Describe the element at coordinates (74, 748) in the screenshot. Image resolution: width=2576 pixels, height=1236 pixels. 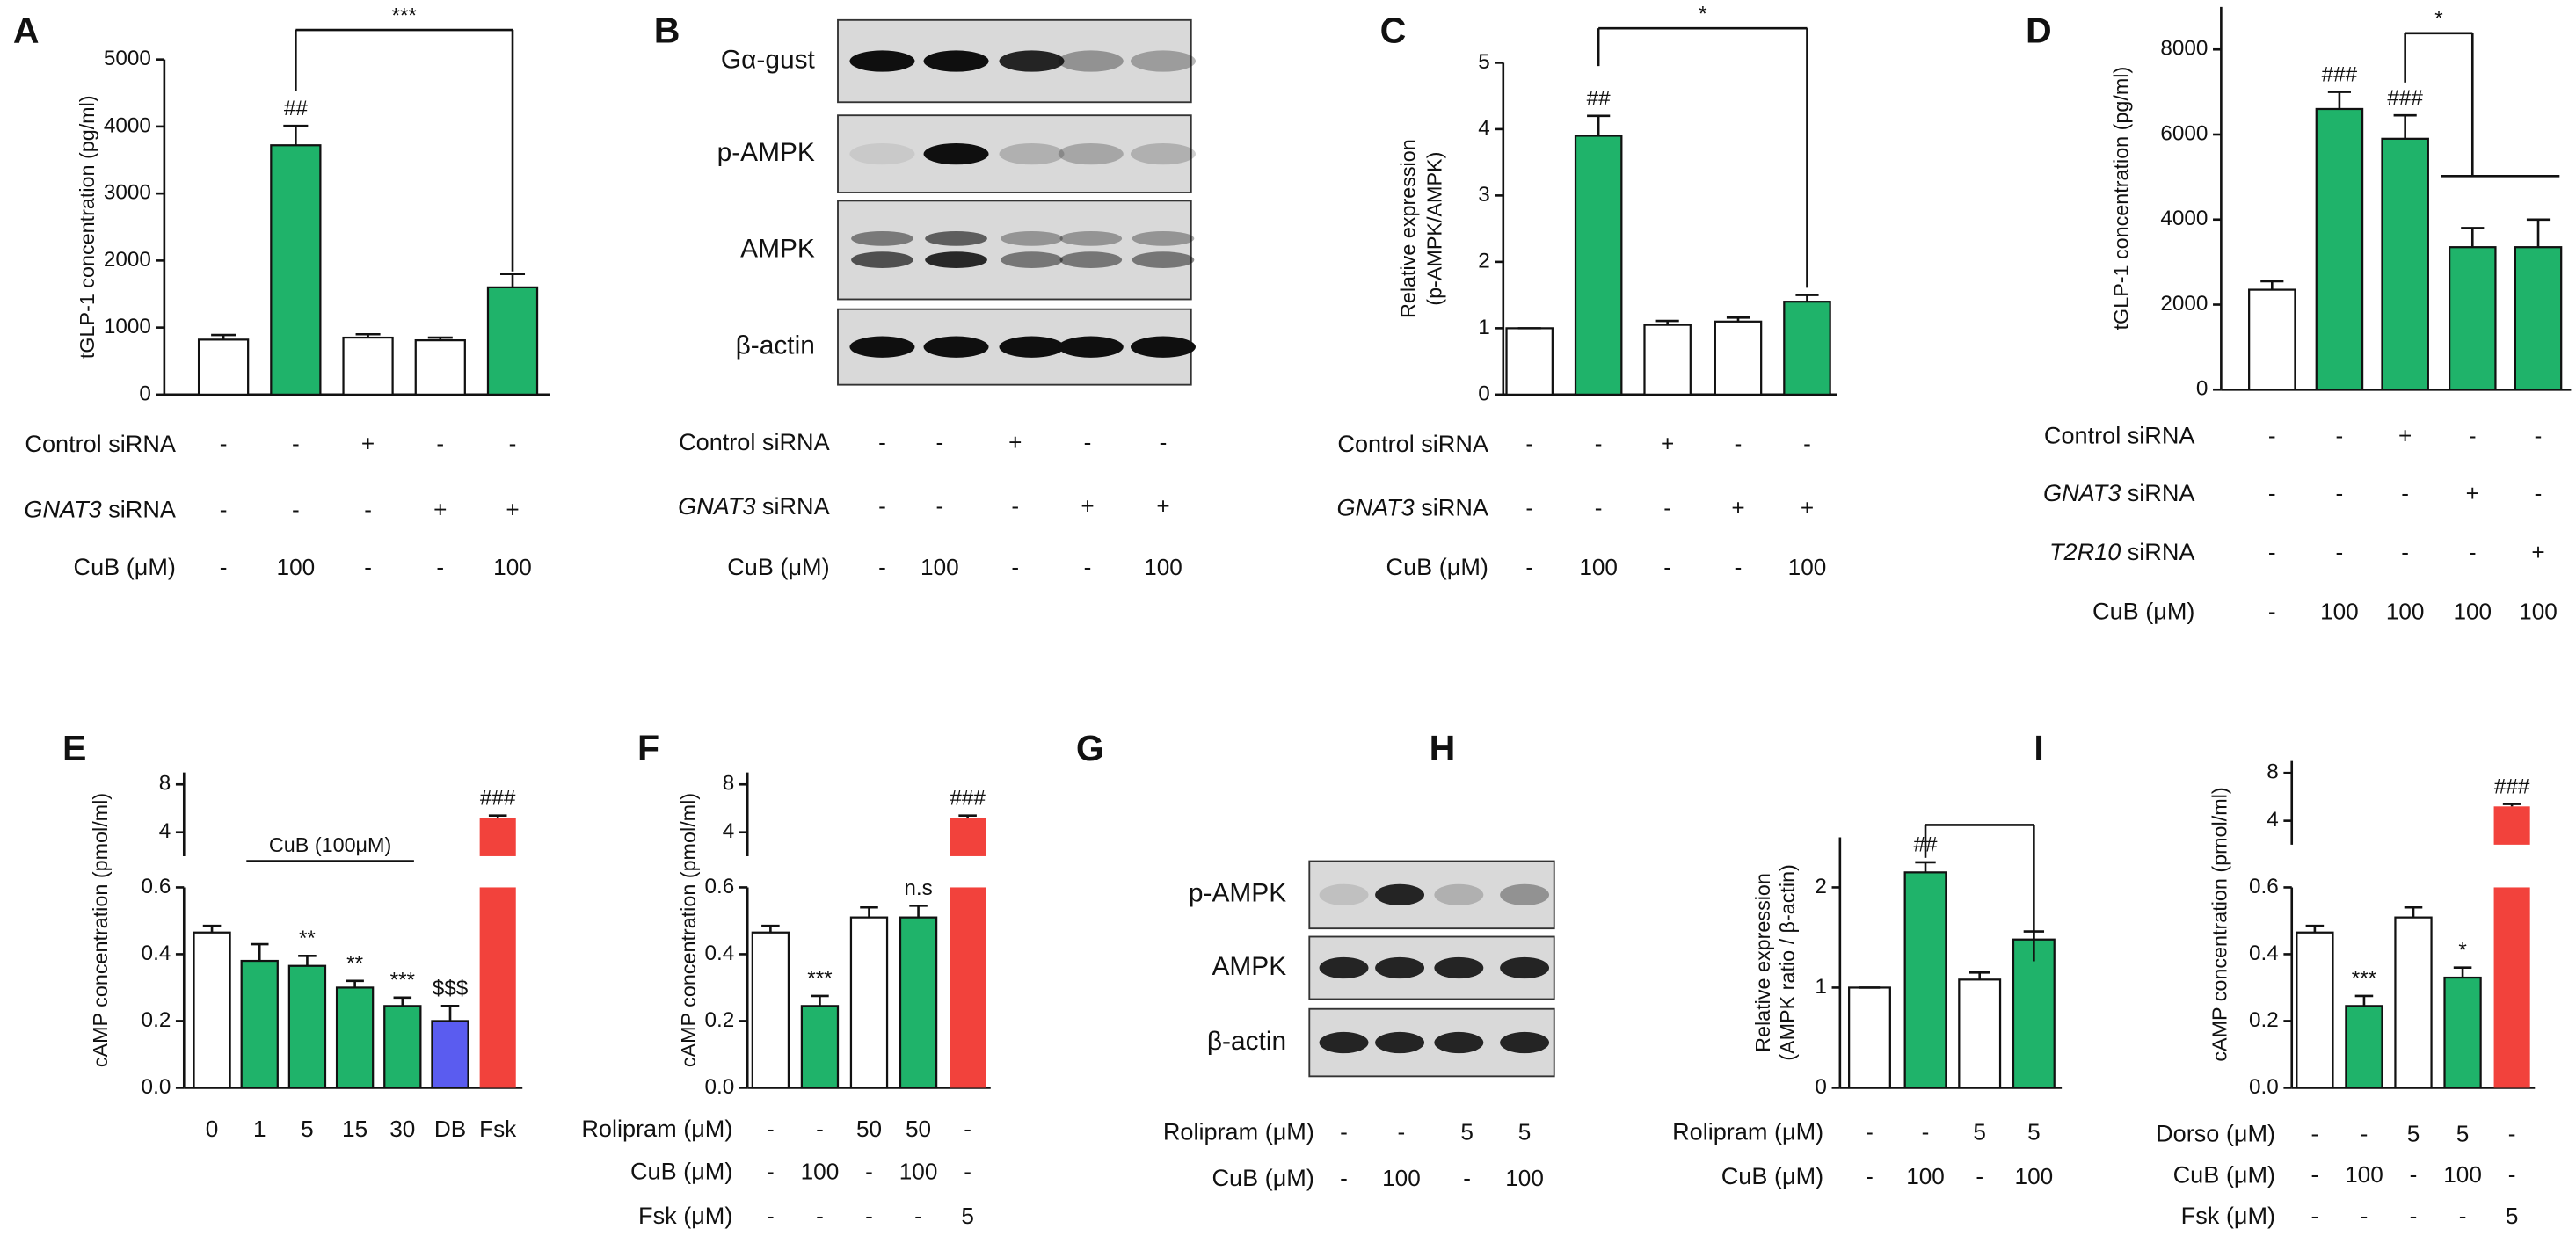
I see `panel-letter: E` at that location.